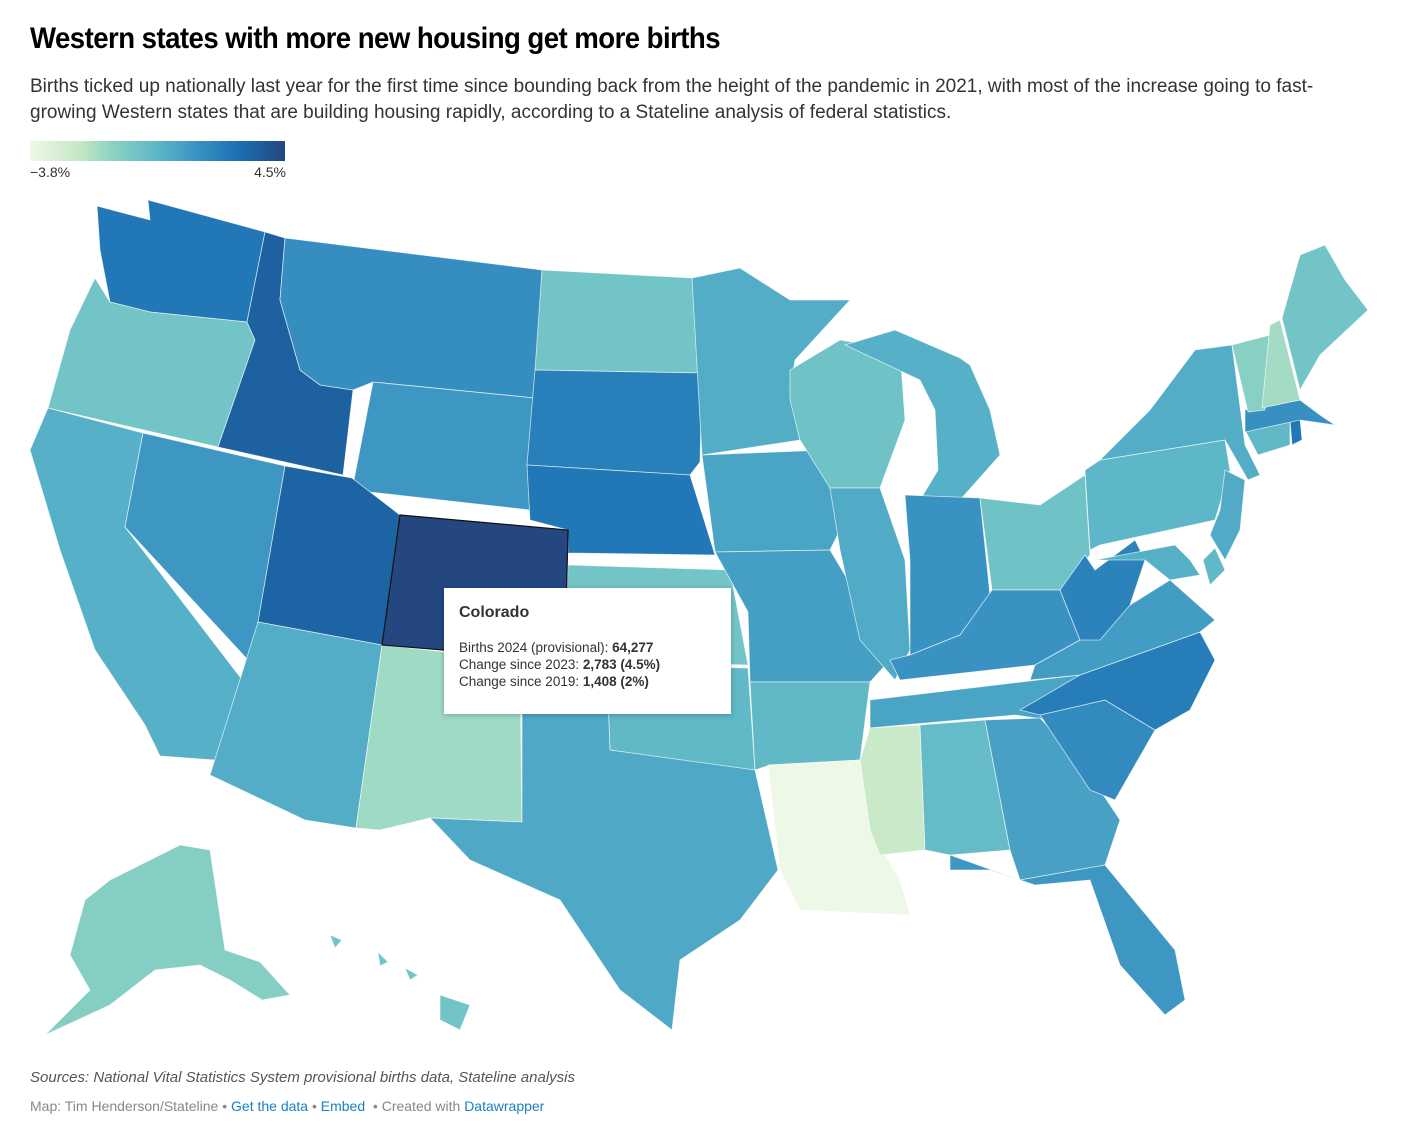 Image resolution: width=1422 pixels, height=1140 pixels. What do you see at coordinates (618, 321) in the screenshot?
I see `state-north-dakota` at bounding box center [618, 321].